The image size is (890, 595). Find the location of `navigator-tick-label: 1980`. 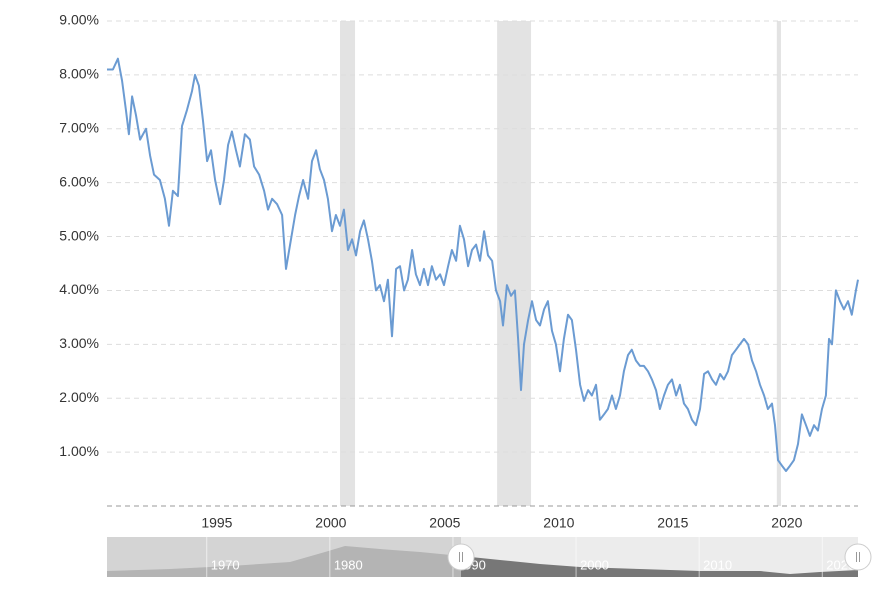

navigator-tick-label: 1980 is located at coordinates (348, 564).